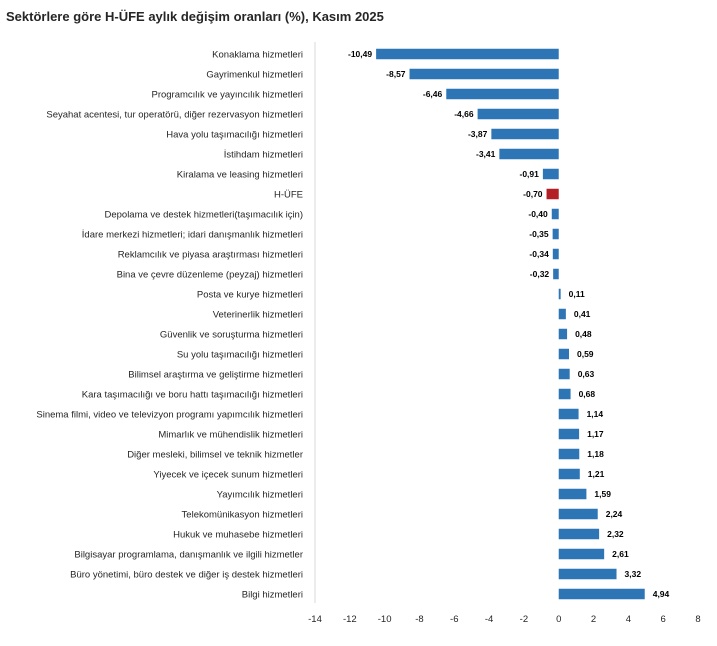 This screenshot has height=646, width=717. I want to click on value-label: 0,11, so click(577, 294).